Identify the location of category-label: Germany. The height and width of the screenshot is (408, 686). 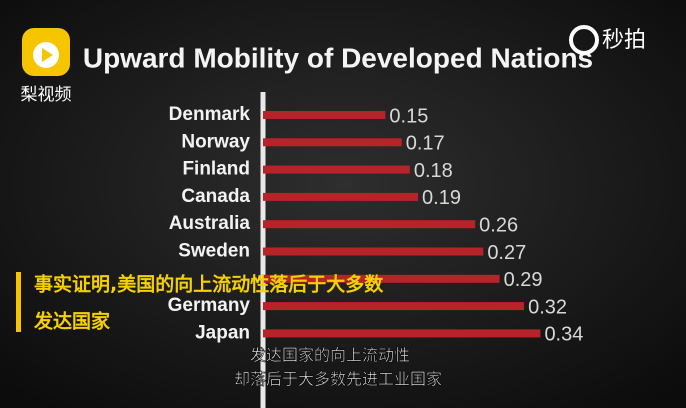
(209, 305).